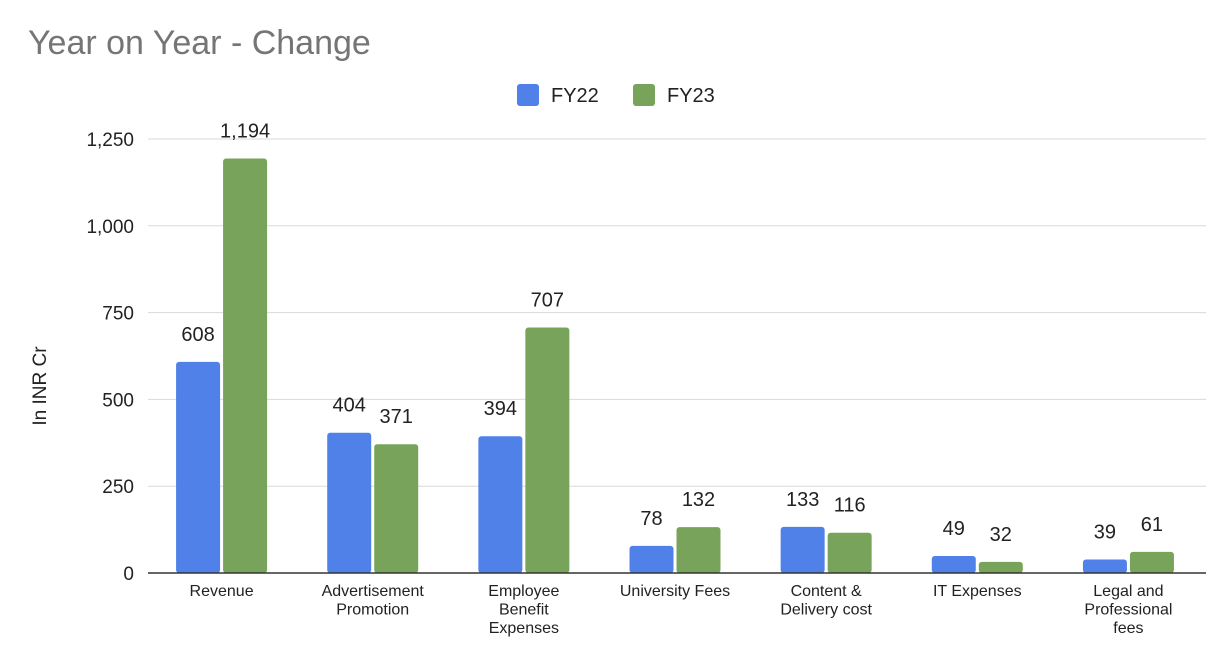  What do you see at coordinates (977, 591) in the screenshot?
I see `x-tick-label: IT Expenses` at bounding box center [977, 591].